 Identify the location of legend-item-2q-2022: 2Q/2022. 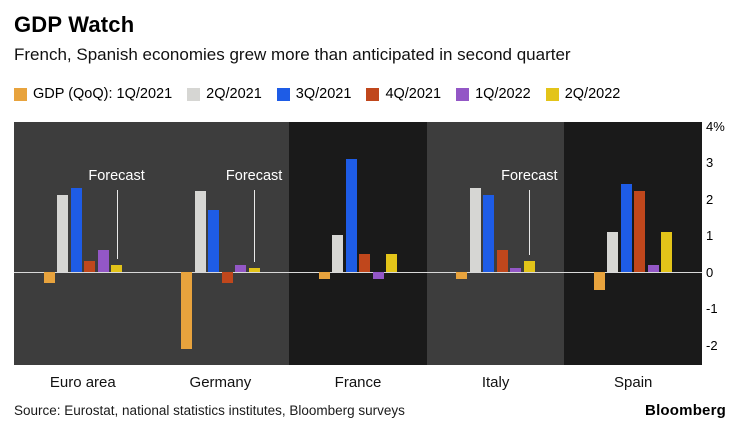
(583, 94).